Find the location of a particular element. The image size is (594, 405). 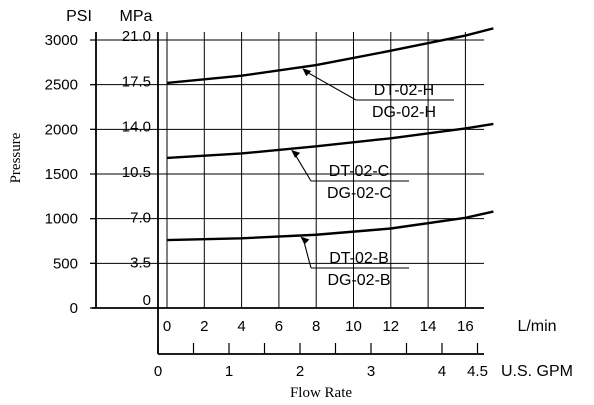

series-label-top: DT-02-H is located at coordinates (404, 90).